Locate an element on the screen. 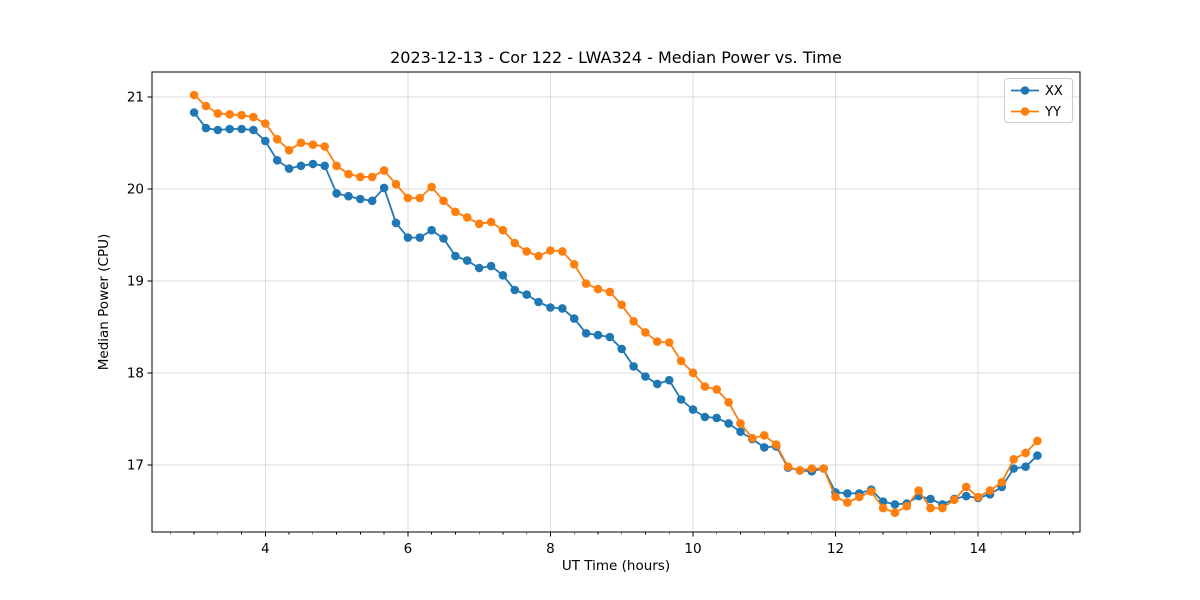 The height and width of the screenshot is (600, 1200). y-tick-label: 18 is located at coordinates (135, 373).